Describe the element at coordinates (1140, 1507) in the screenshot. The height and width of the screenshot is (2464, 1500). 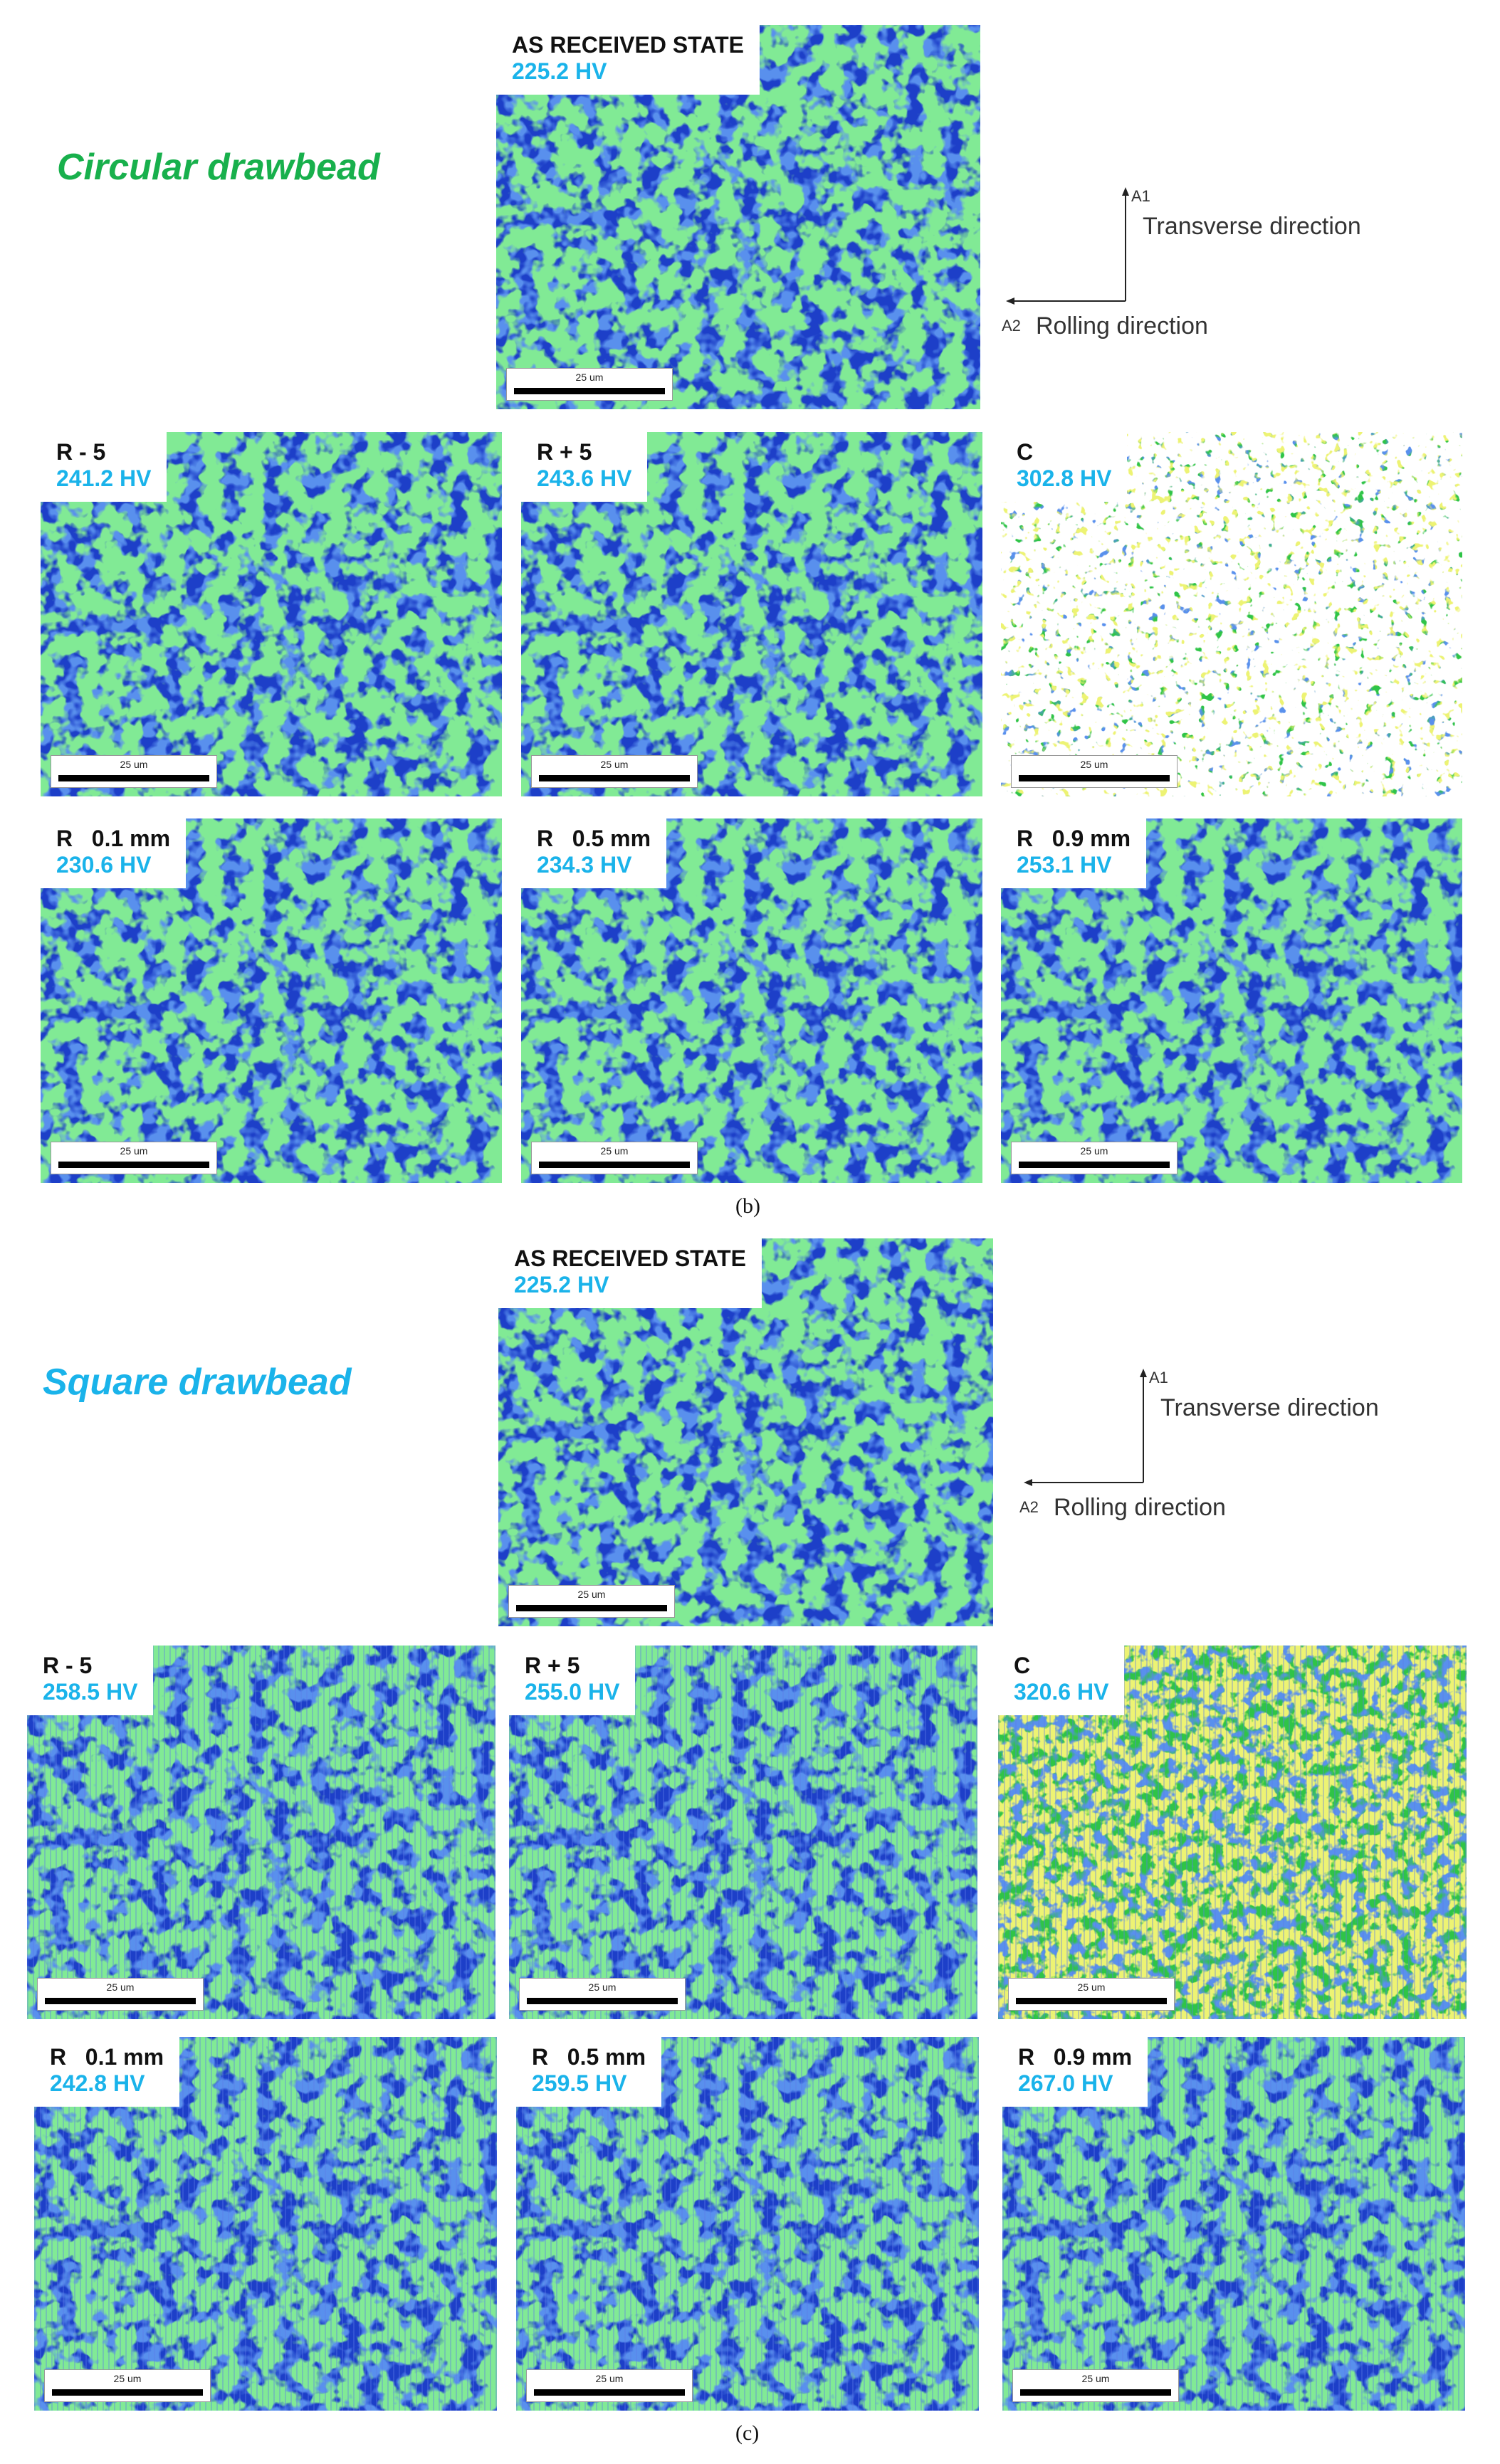
I see `rolling-direction-label: Rolling direction` at that location.